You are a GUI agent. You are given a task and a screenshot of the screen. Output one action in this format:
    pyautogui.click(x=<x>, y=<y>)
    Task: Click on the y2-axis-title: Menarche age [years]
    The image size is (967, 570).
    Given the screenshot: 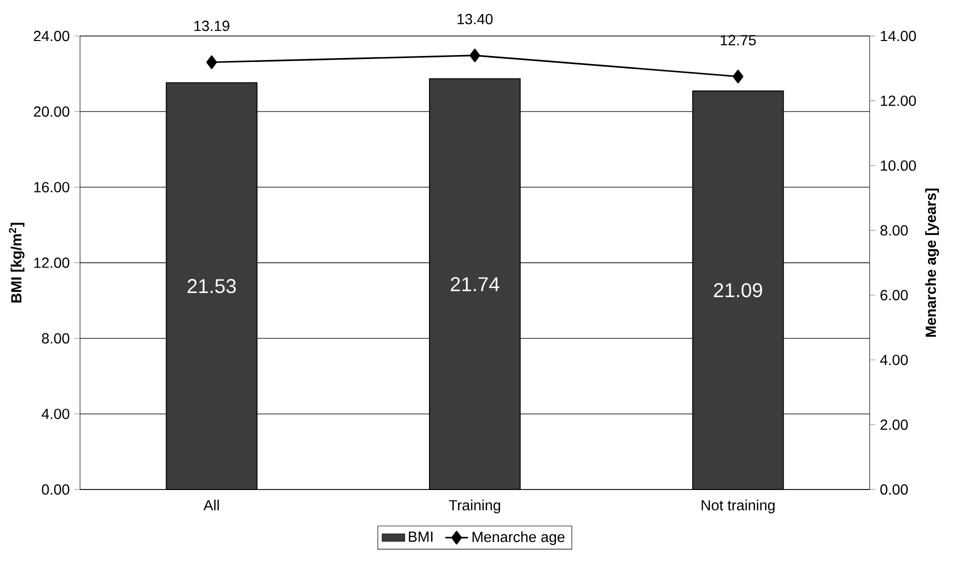 What is the action you would take?
    pyautogui.click(x=932, y=263)
    